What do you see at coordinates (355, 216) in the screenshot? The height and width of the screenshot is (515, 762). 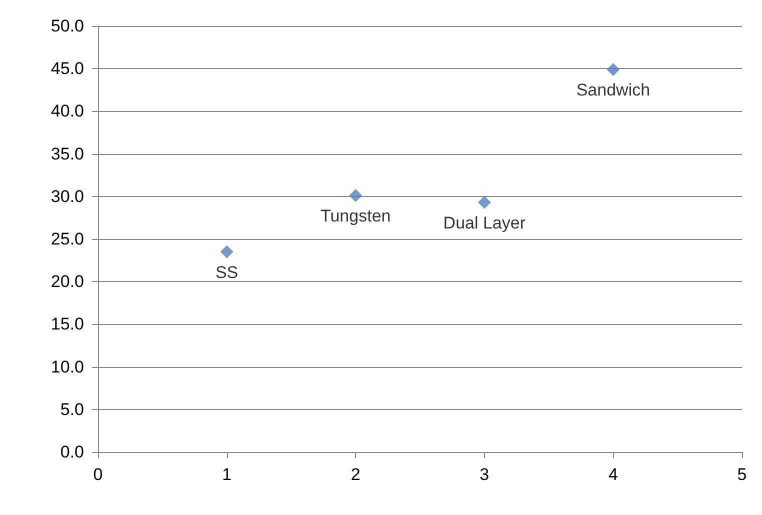 I see `annotation: Tungsten` at bounding box center [355, 216].